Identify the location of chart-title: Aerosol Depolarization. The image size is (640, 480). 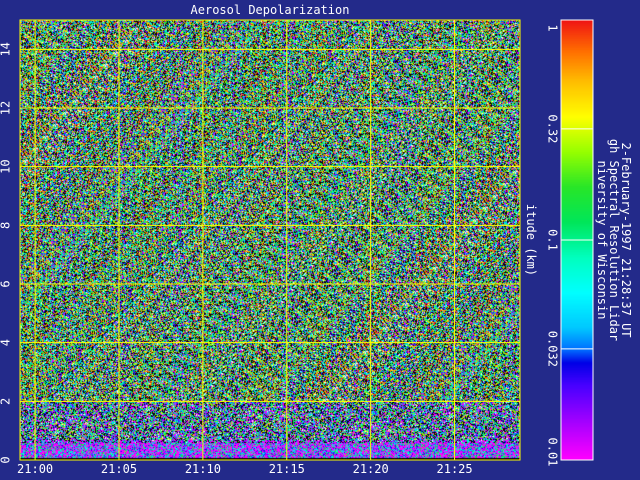
(270, 10).